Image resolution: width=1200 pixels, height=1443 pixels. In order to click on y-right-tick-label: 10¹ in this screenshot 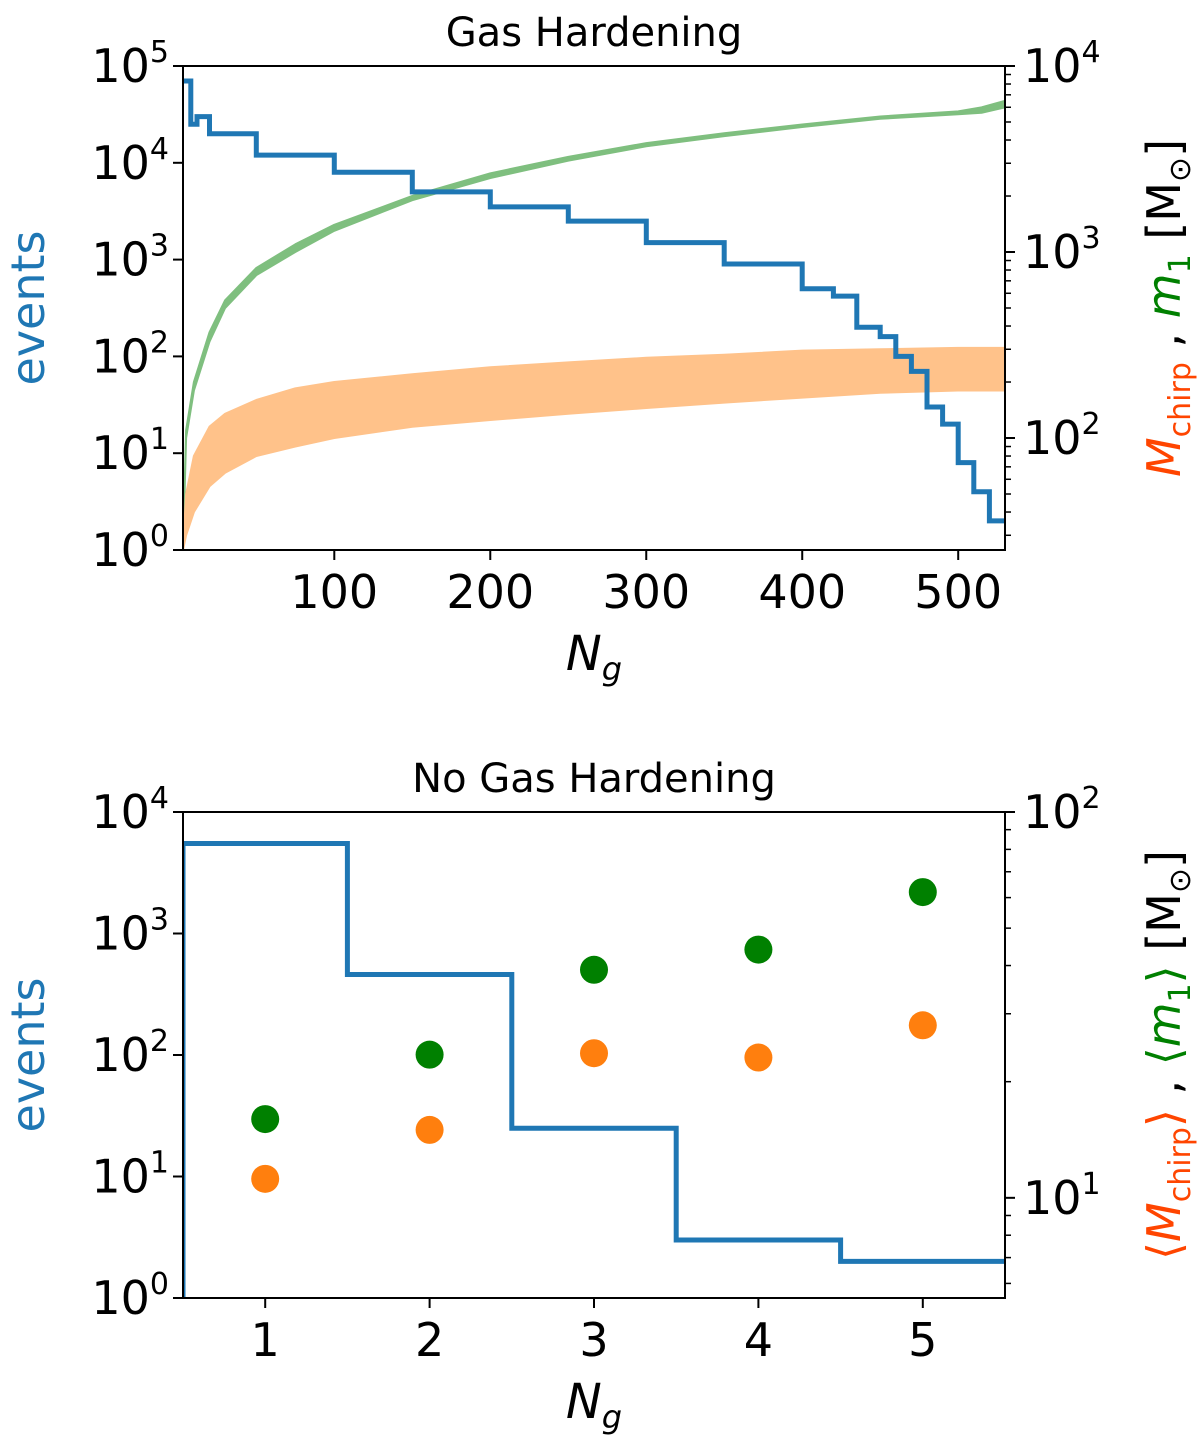, I will do `click(1062, 1196)`.